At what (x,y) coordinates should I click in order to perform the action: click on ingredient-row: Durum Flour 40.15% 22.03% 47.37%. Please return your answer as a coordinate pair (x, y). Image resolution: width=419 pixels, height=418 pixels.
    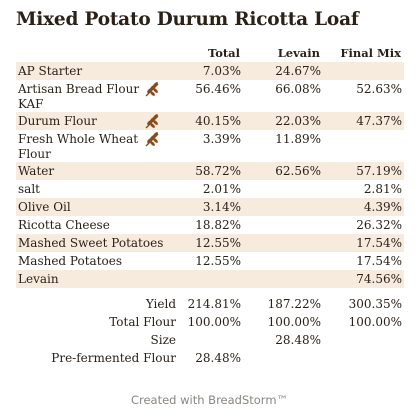
    Looking at the image, I should click on (210, 121).